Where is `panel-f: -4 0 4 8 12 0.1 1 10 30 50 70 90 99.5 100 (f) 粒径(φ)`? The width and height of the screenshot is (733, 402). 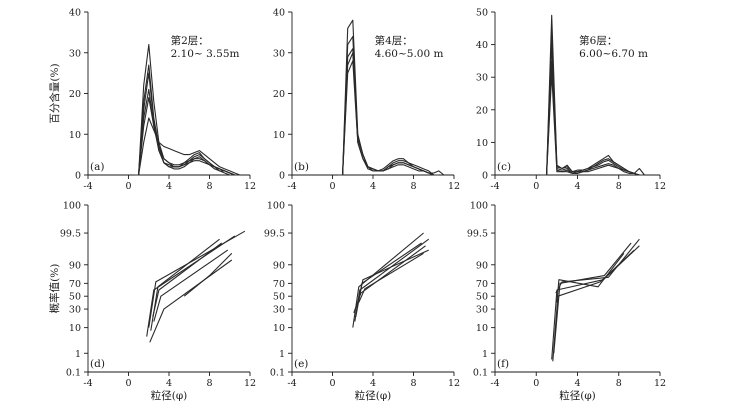
panel-f: -4 0 4 8 12 0.1 1 10 30 50 70 90 99.5 100 (f) 粒径(φ) is located at coordinates (566, 301).